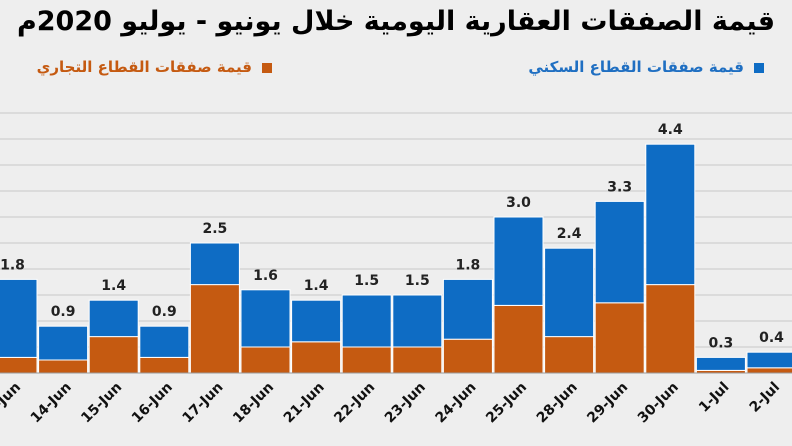 This screenshot has width=792, height=446. I want to click on bar-total-label: 0.4, so click(771, 338).